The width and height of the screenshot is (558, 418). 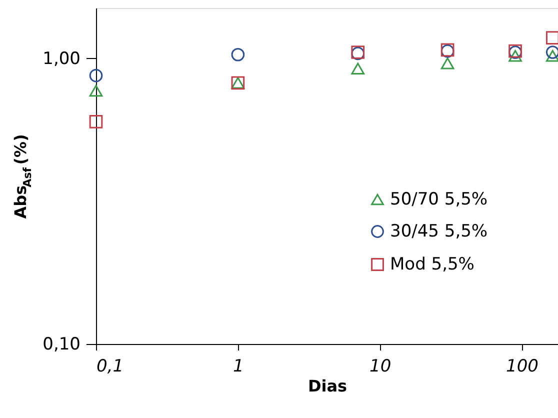 I want to click on y-tick-label: 1,00, so click(x=61, y=58).